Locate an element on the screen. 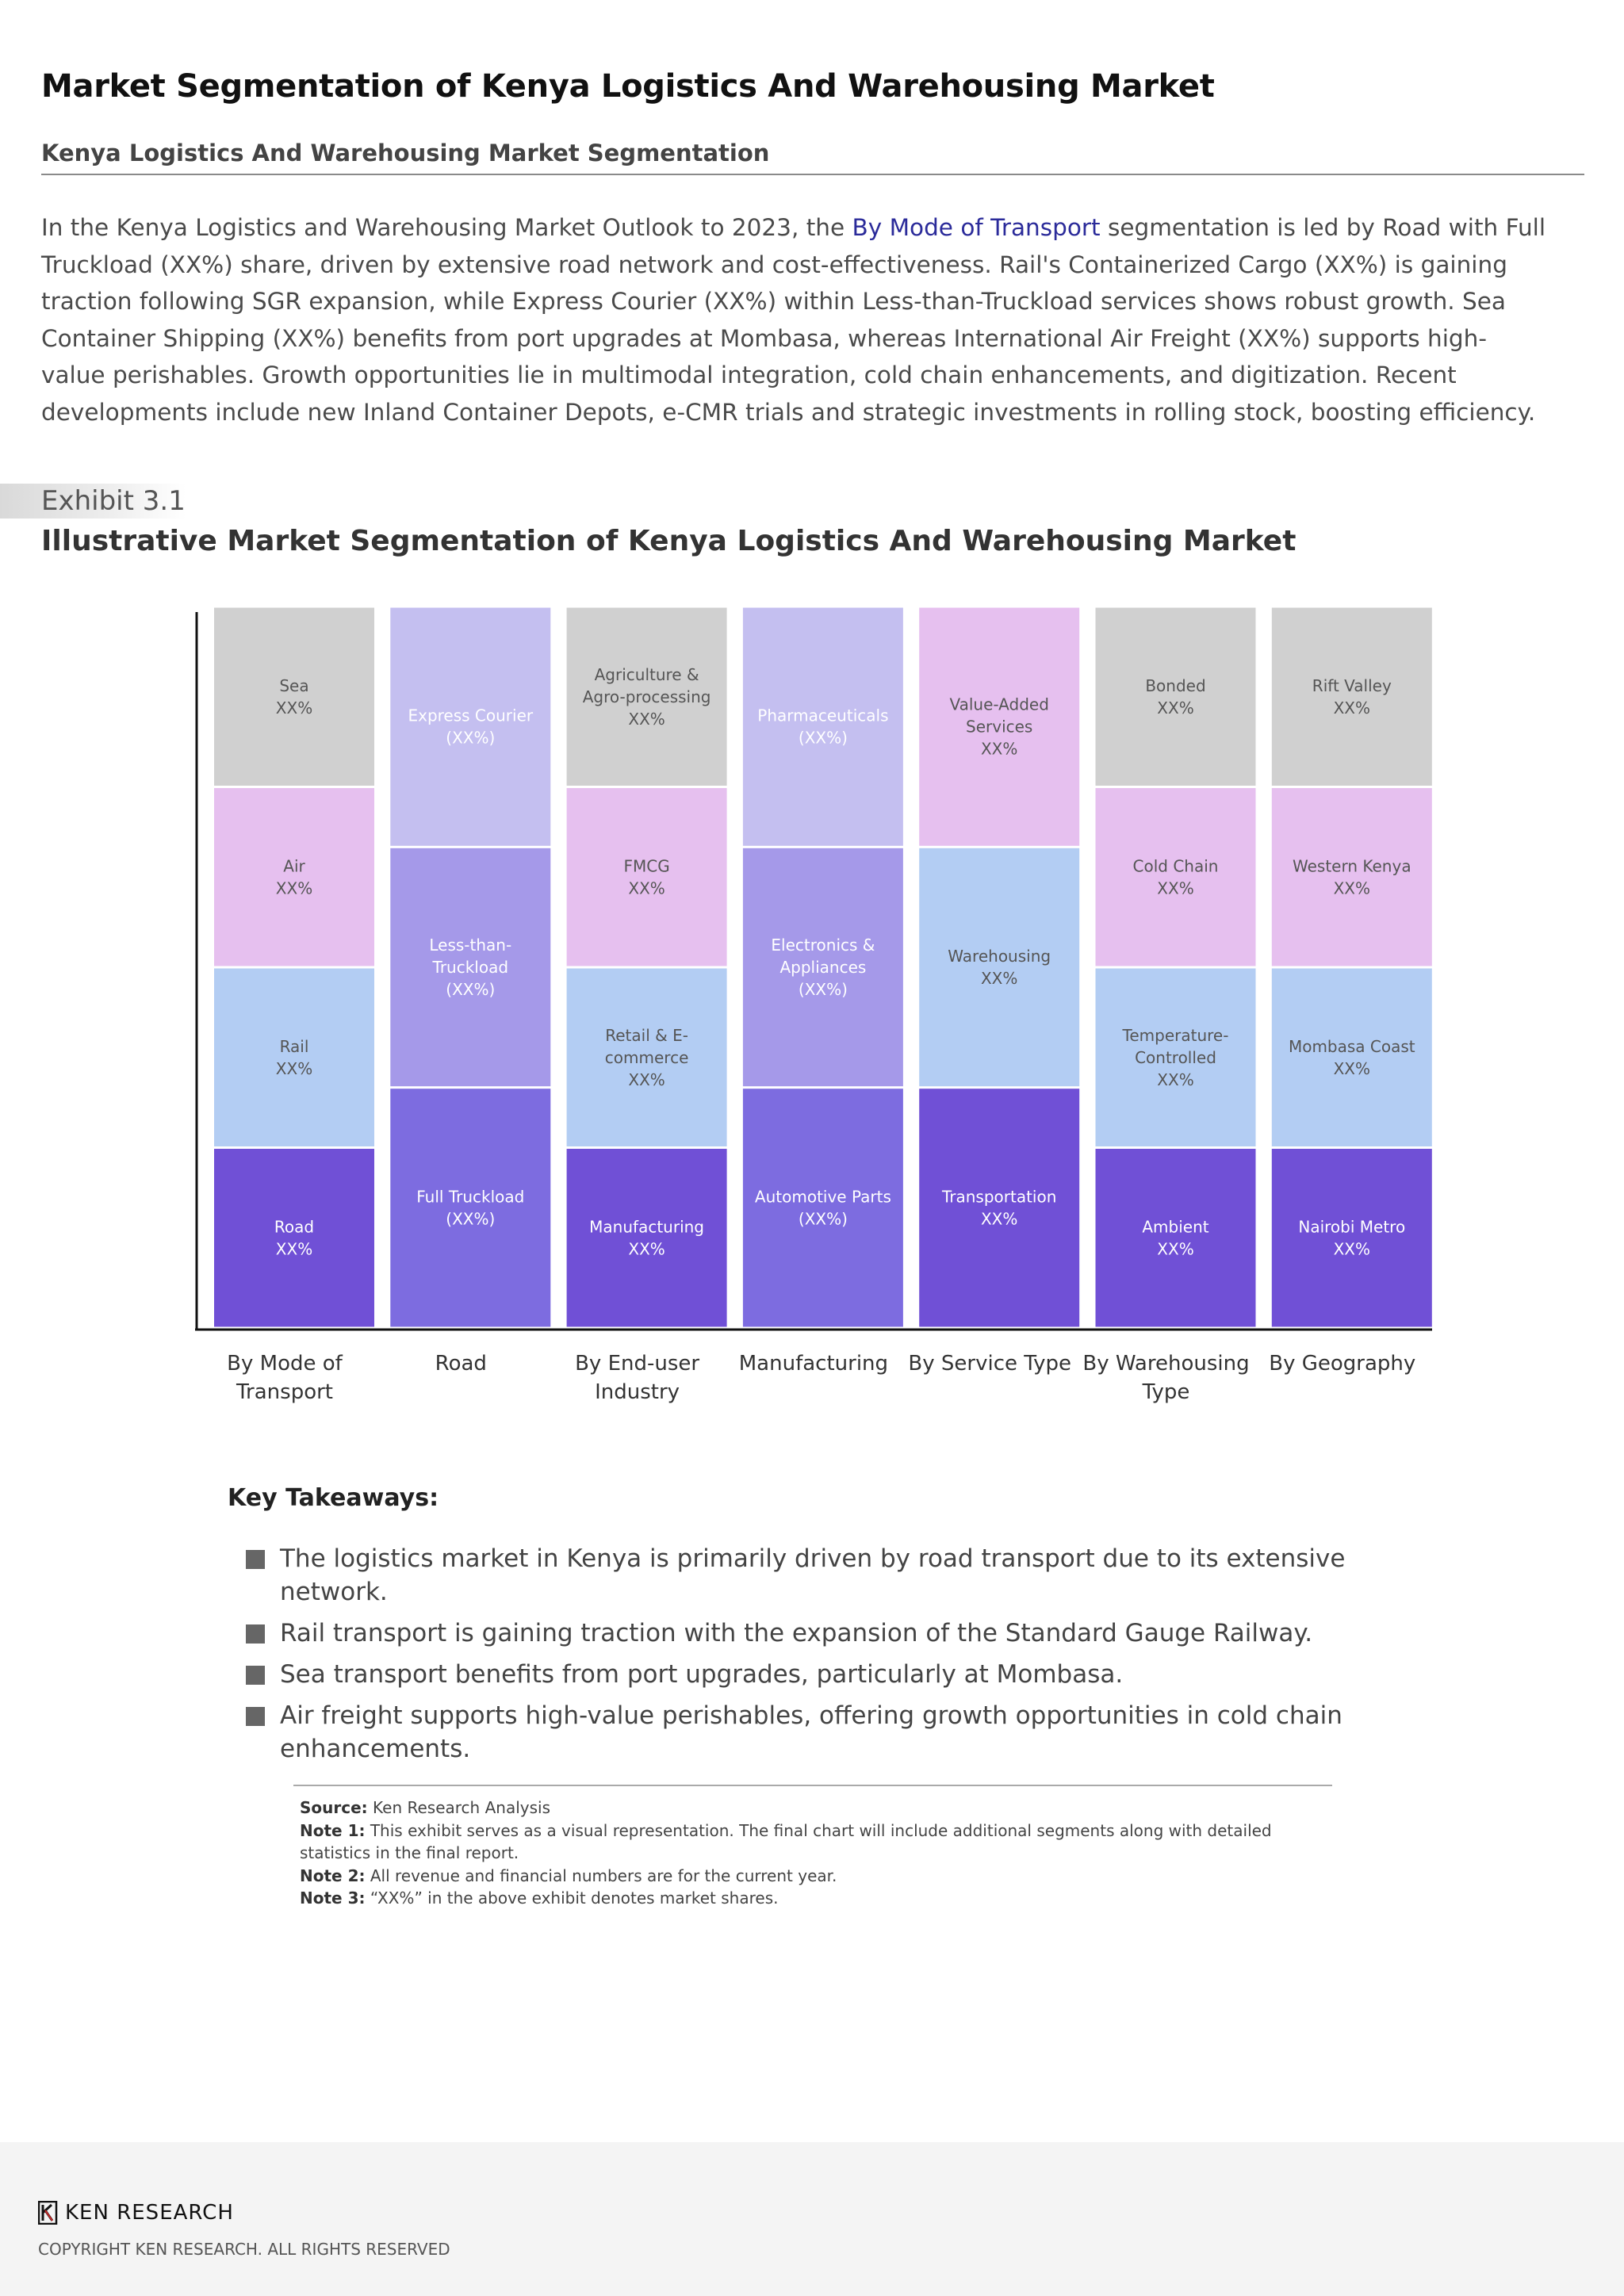 This screenshot has height=2296, width=1624. segment-label: Agriculture & Agro-processing XX% is located at coordinates (647, 697).